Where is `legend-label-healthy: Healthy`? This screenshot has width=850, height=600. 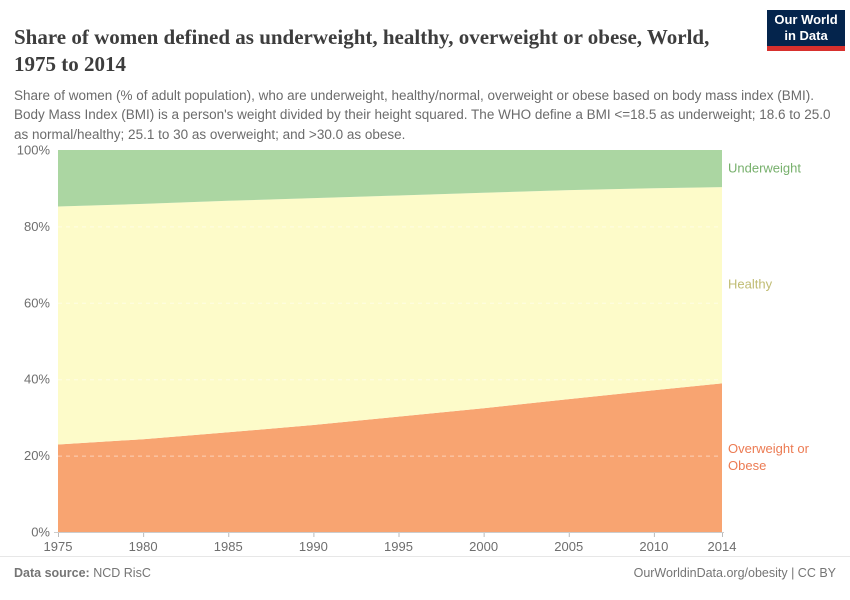
legend-label-healthy: Healthy is located at coordinates (750, 284).